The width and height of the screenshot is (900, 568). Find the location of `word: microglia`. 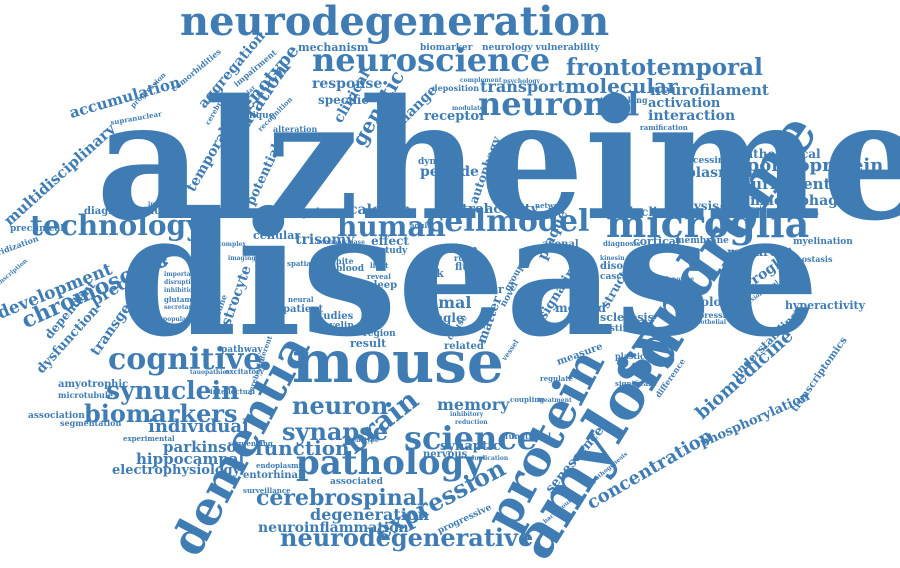

word: microglia is located at coordinates (708, 223).